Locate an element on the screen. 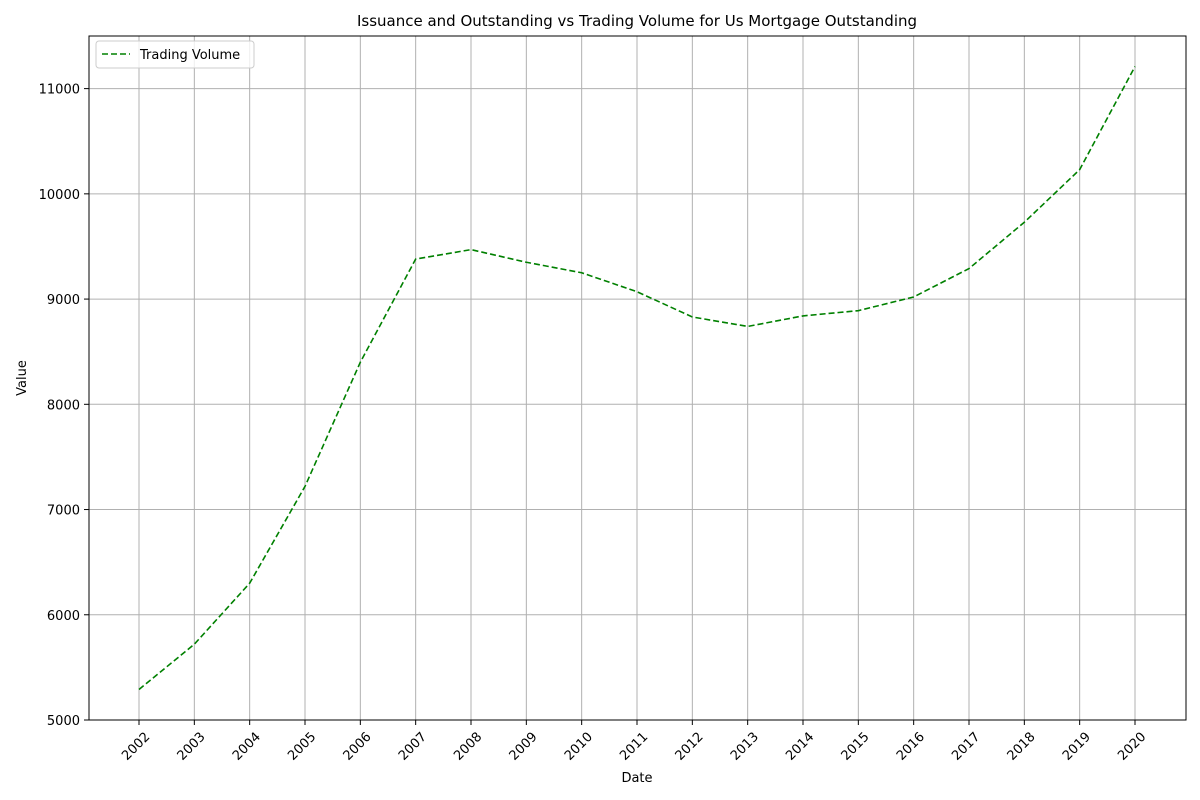  y-tick-label: 9000 is located at coordinates (63, 300).